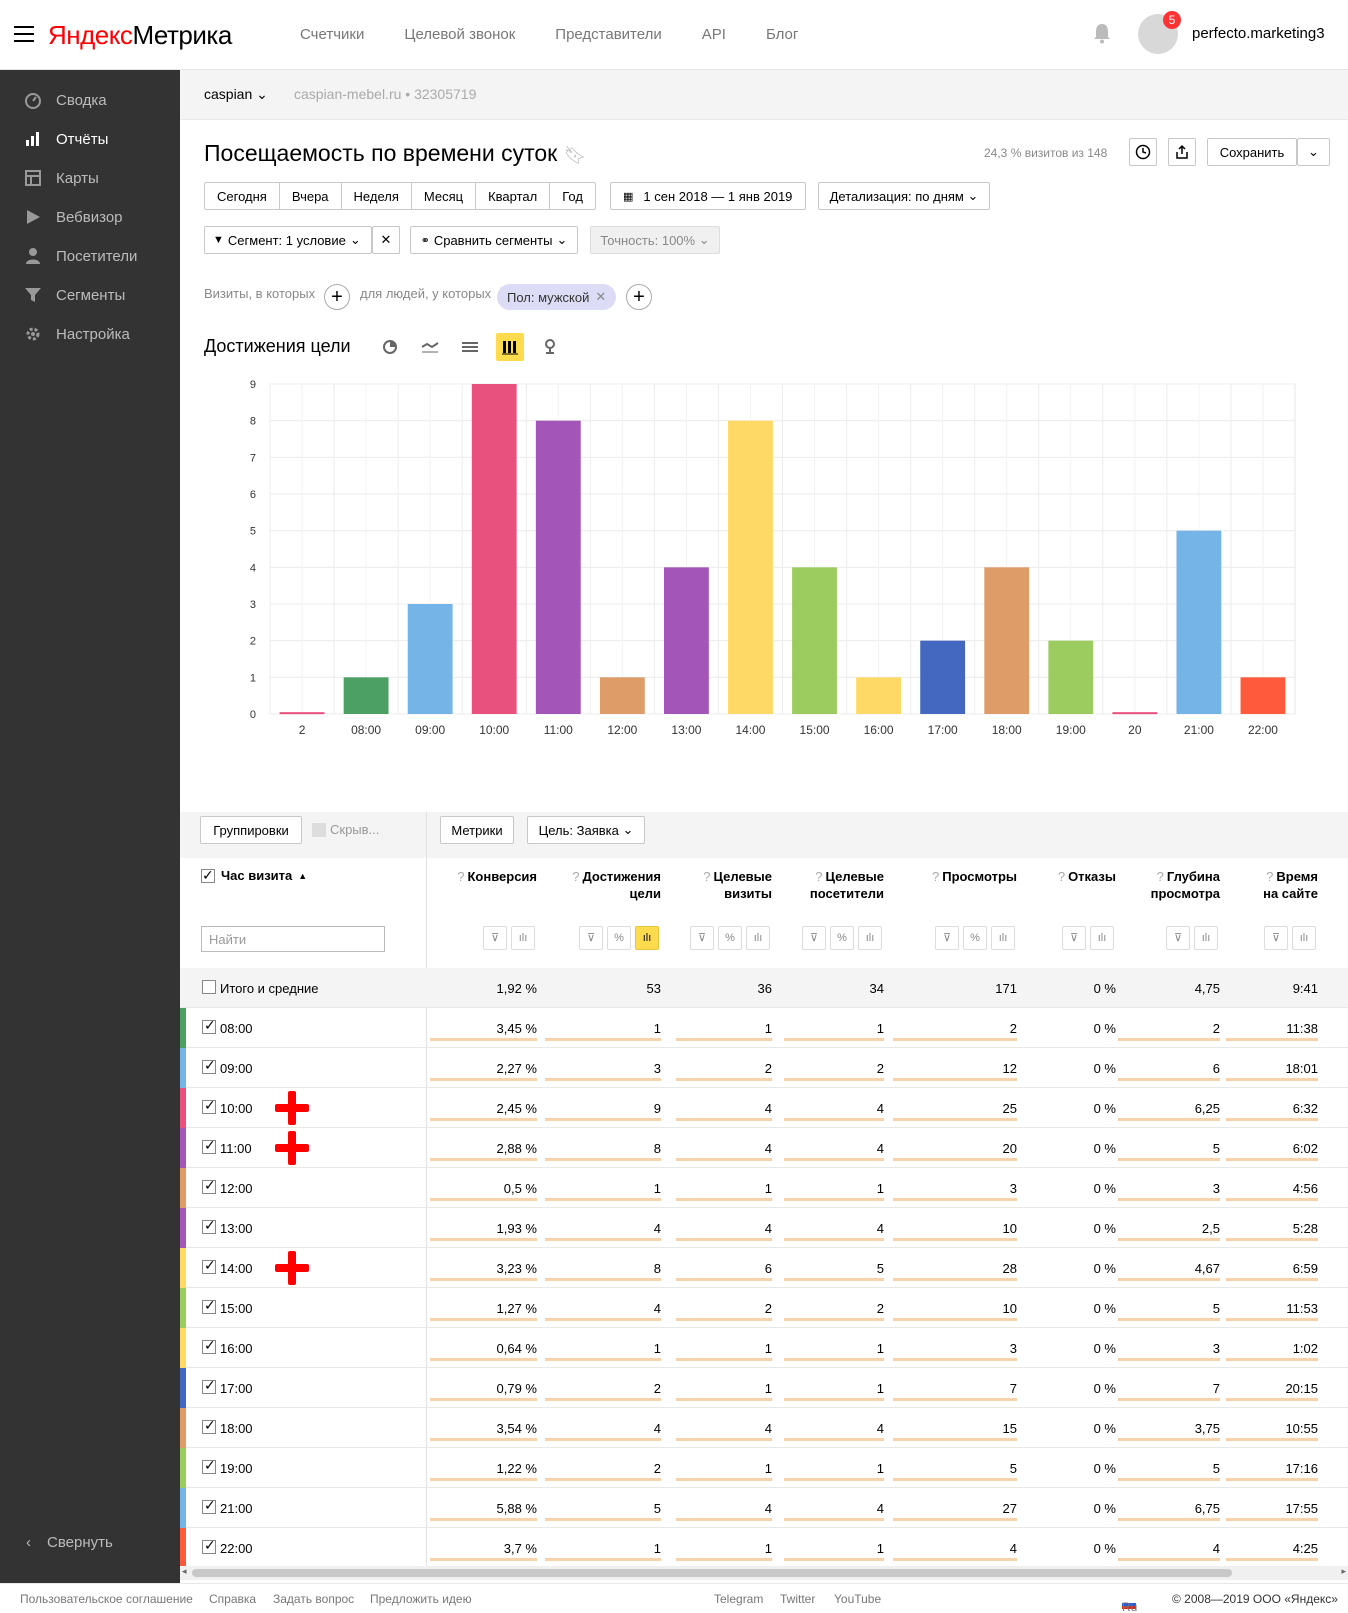  Describe the element at coordinates (1290, 885) in the screenshot. I see `column-header: ? Время на сайте` at that location.